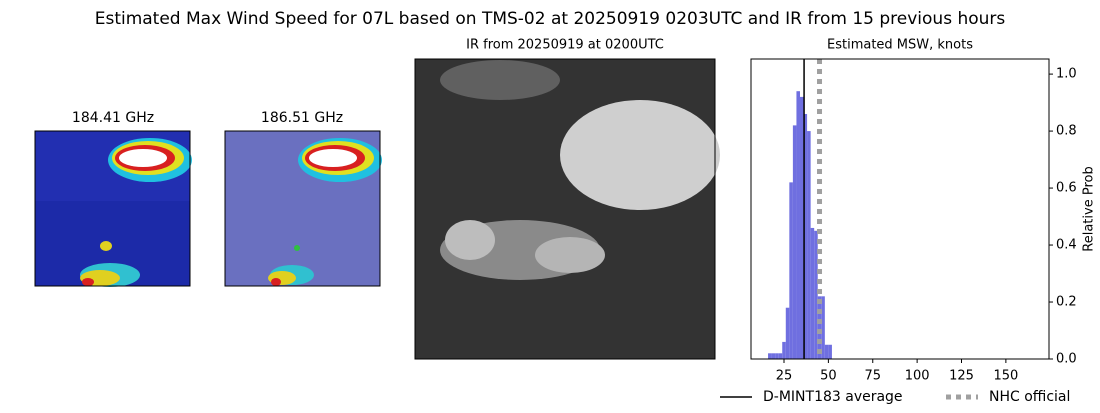  I want to click on x-tick-label: 50, so click(828, 376).